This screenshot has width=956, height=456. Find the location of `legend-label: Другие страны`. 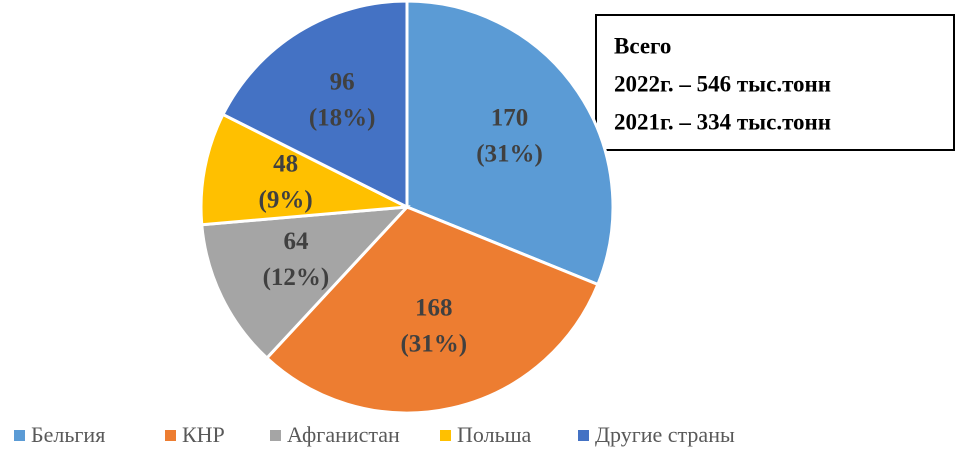

legend-label: Другие страны is located at coordinates (665, 434).